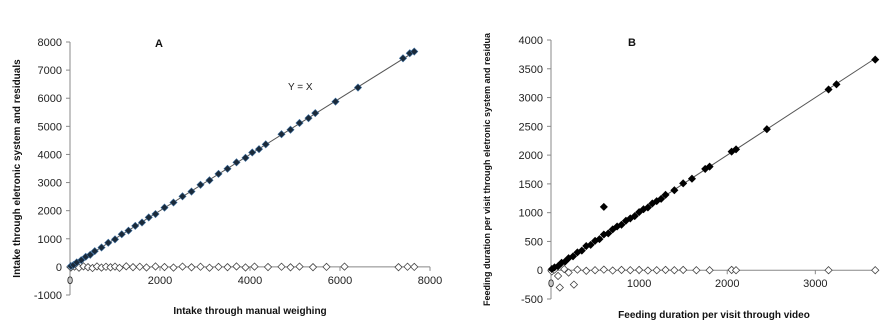 This screenshot has width=880, height=322. What do you see at coordinates (50, 43) in the screenshot?
I see `panel-a-y-tick-label: 8000` at bounding box center [50, 43].